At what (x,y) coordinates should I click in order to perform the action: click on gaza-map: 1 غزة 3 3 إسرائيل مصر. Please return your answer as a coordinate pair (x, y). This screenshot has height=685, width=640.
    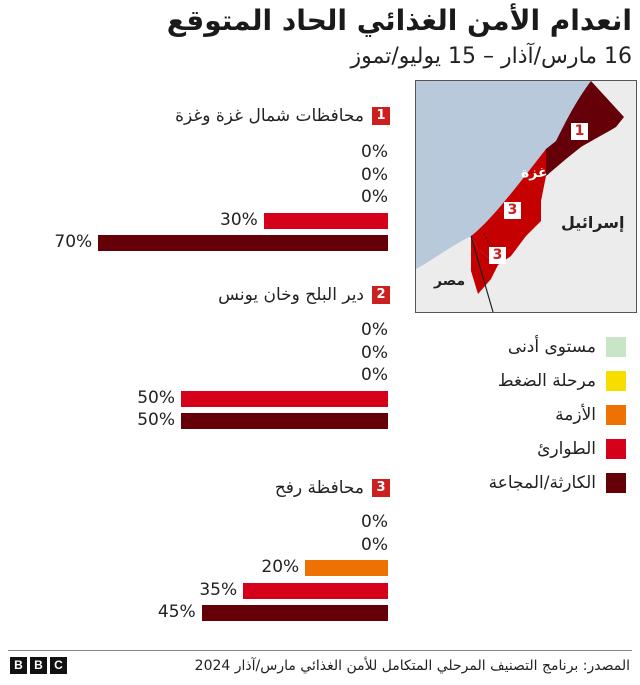
    Looking at the image, I should click on (526, 196).